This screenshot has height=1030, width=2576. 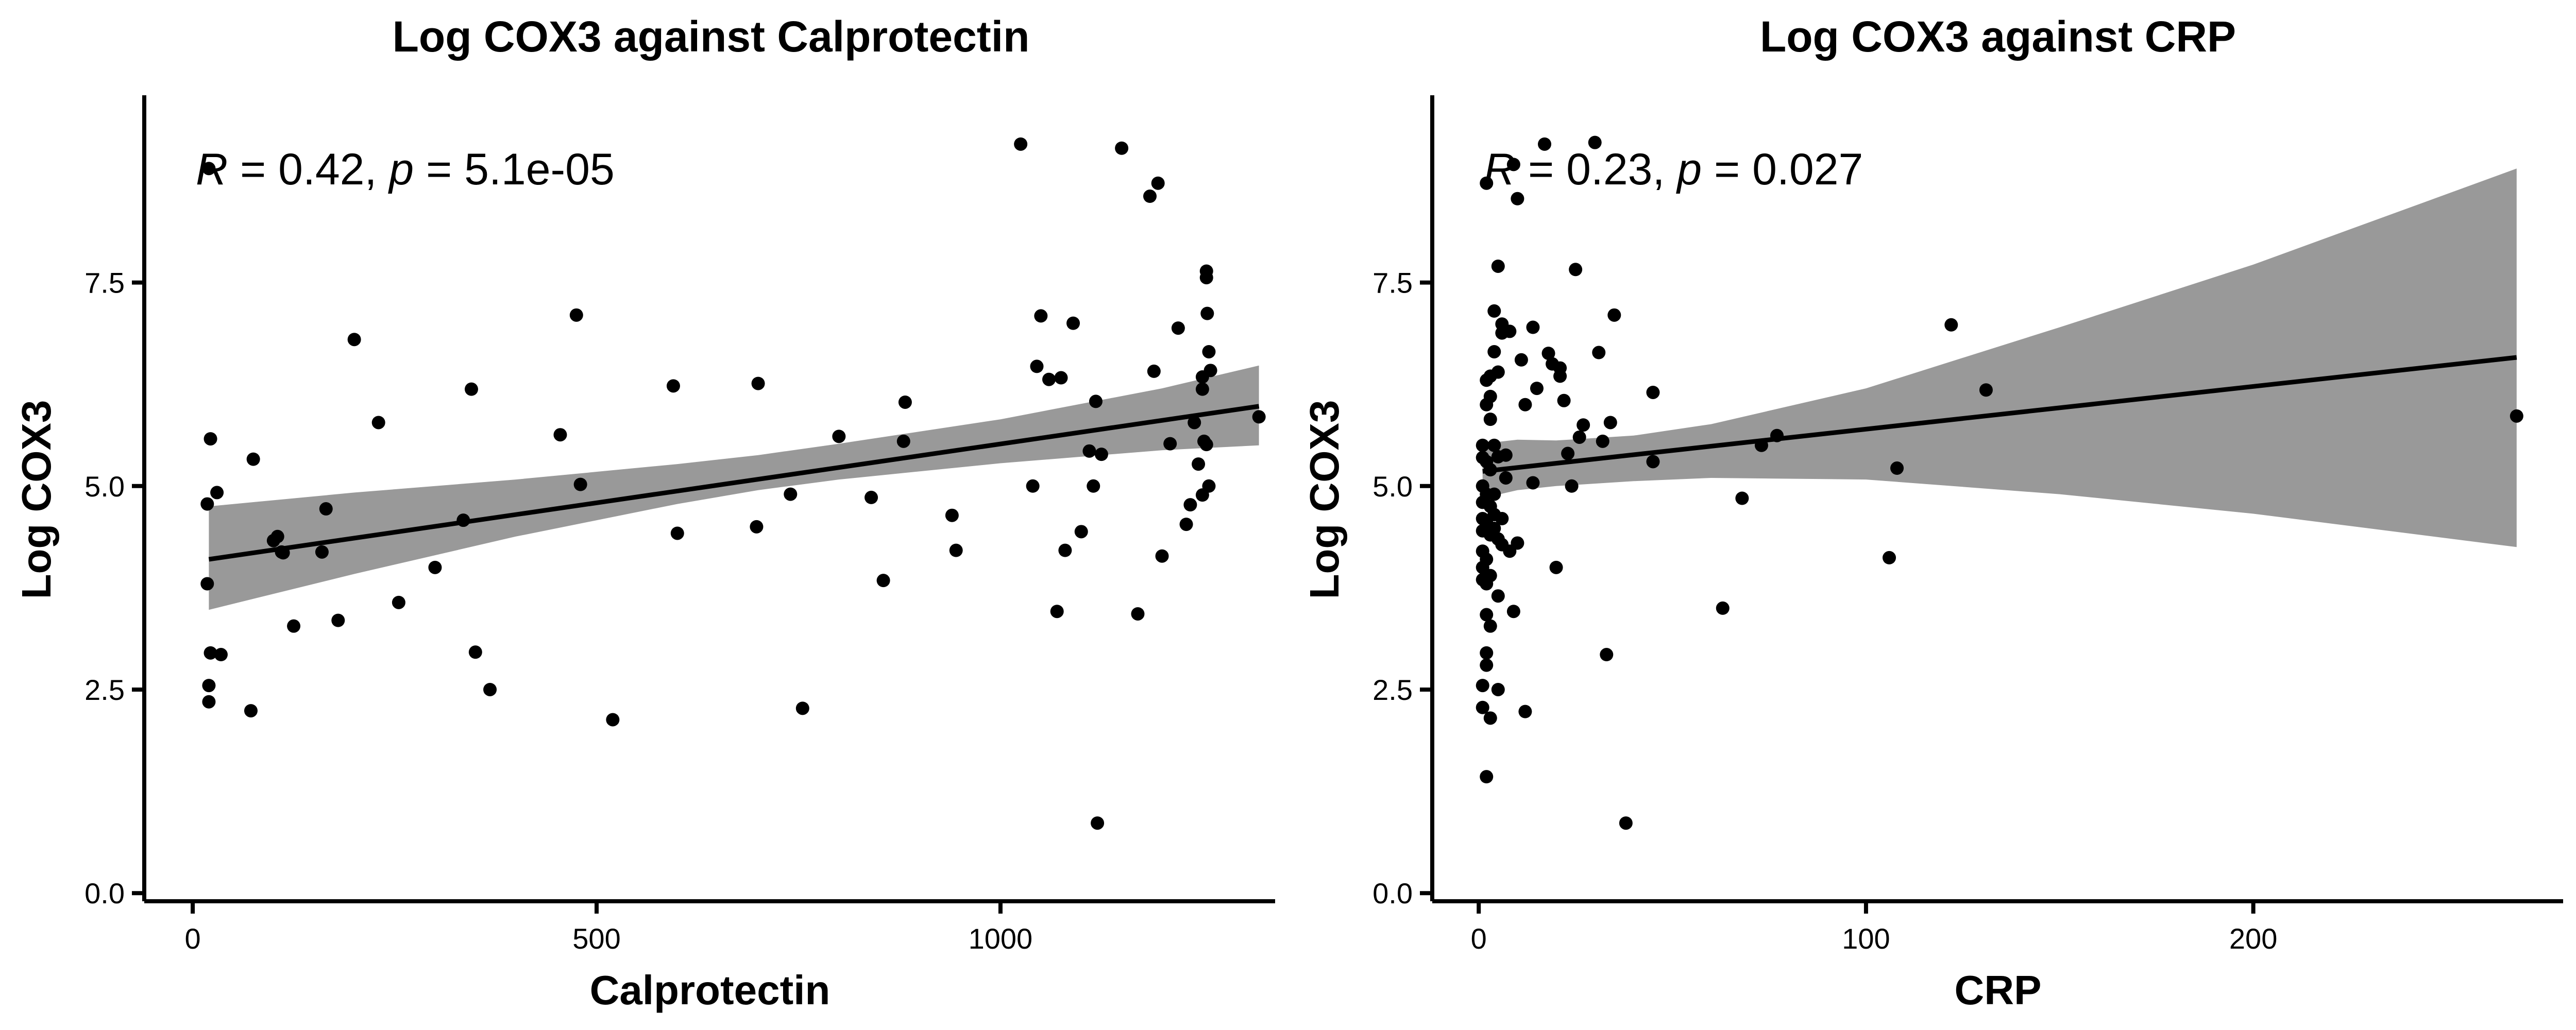 I want to click on r-value: = 0.42,, so click(x=308, y=169).